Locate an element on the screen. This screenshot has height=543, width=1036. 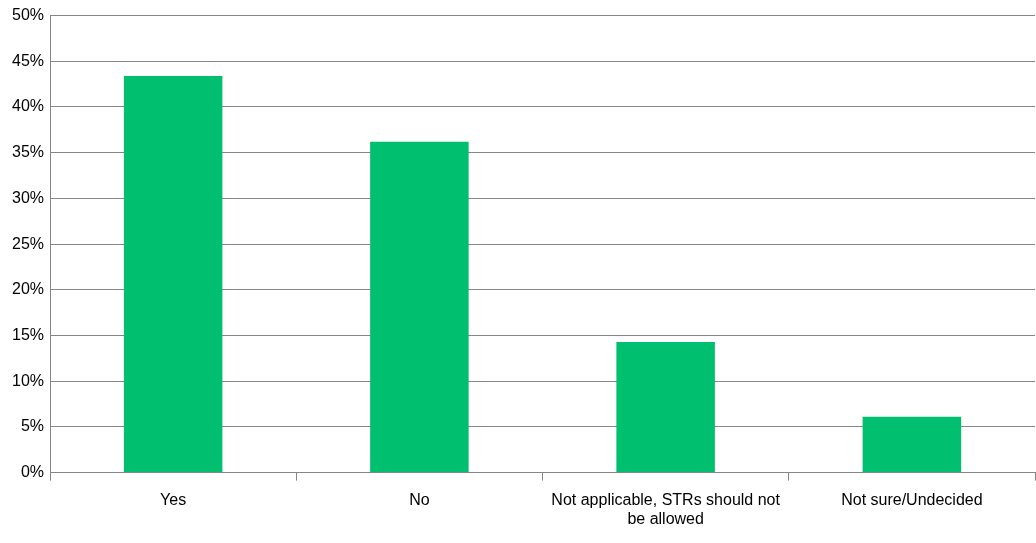
x-tick-label: Not sure/Undecided is located at coordinates (912, 499).